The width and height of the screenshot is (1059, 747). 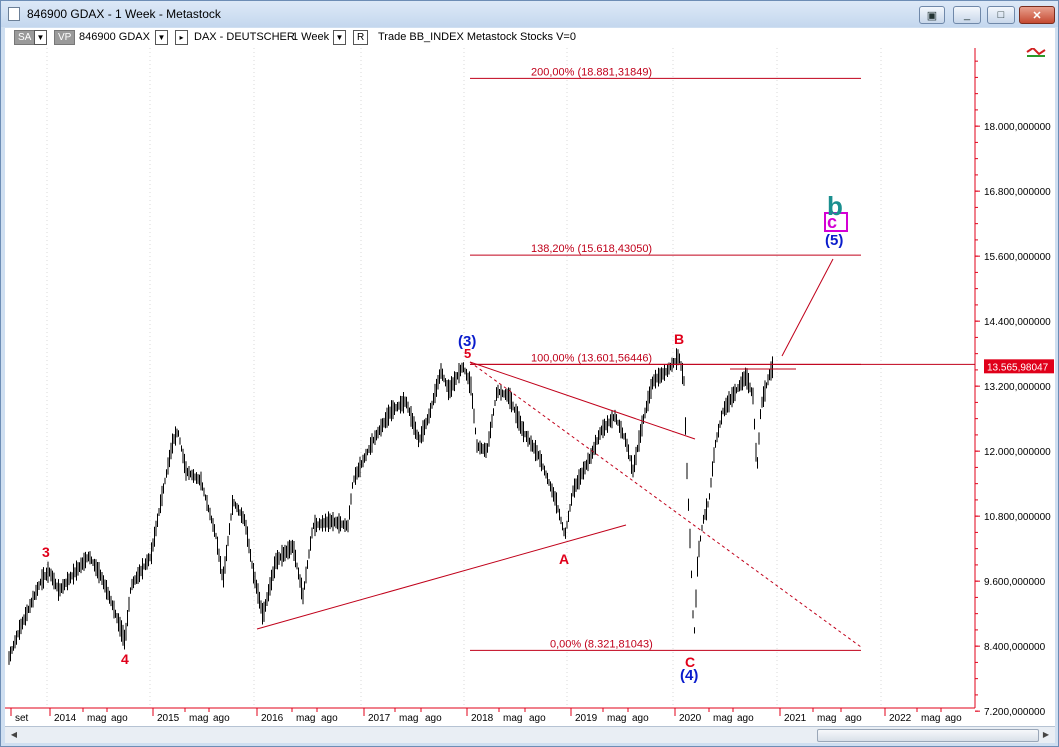 What do you see at coordinates (272, 718) in the screenshot?
I see `x-tick-label: 2016` at bounding box center [272, 718].